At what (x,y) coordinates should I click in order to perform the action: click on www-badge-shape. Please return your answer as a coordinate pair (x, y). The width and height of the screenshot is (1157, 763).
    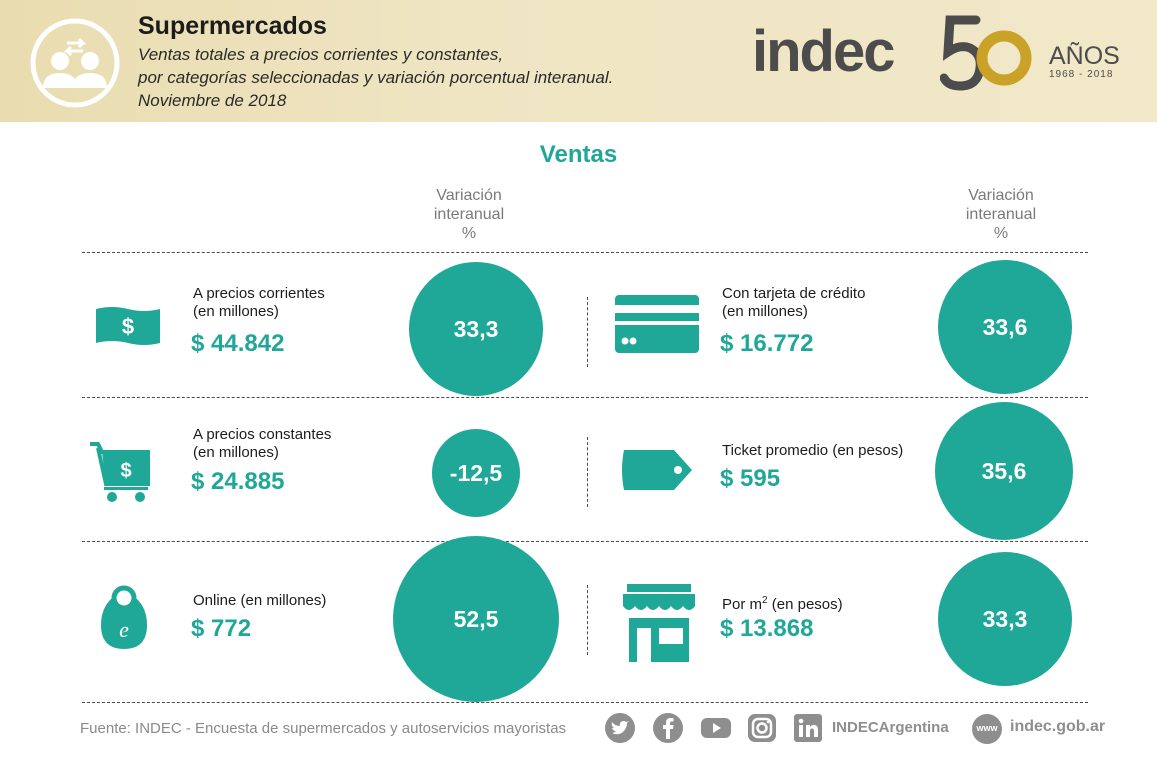
    Looking at the image, I should click on (987, 729).